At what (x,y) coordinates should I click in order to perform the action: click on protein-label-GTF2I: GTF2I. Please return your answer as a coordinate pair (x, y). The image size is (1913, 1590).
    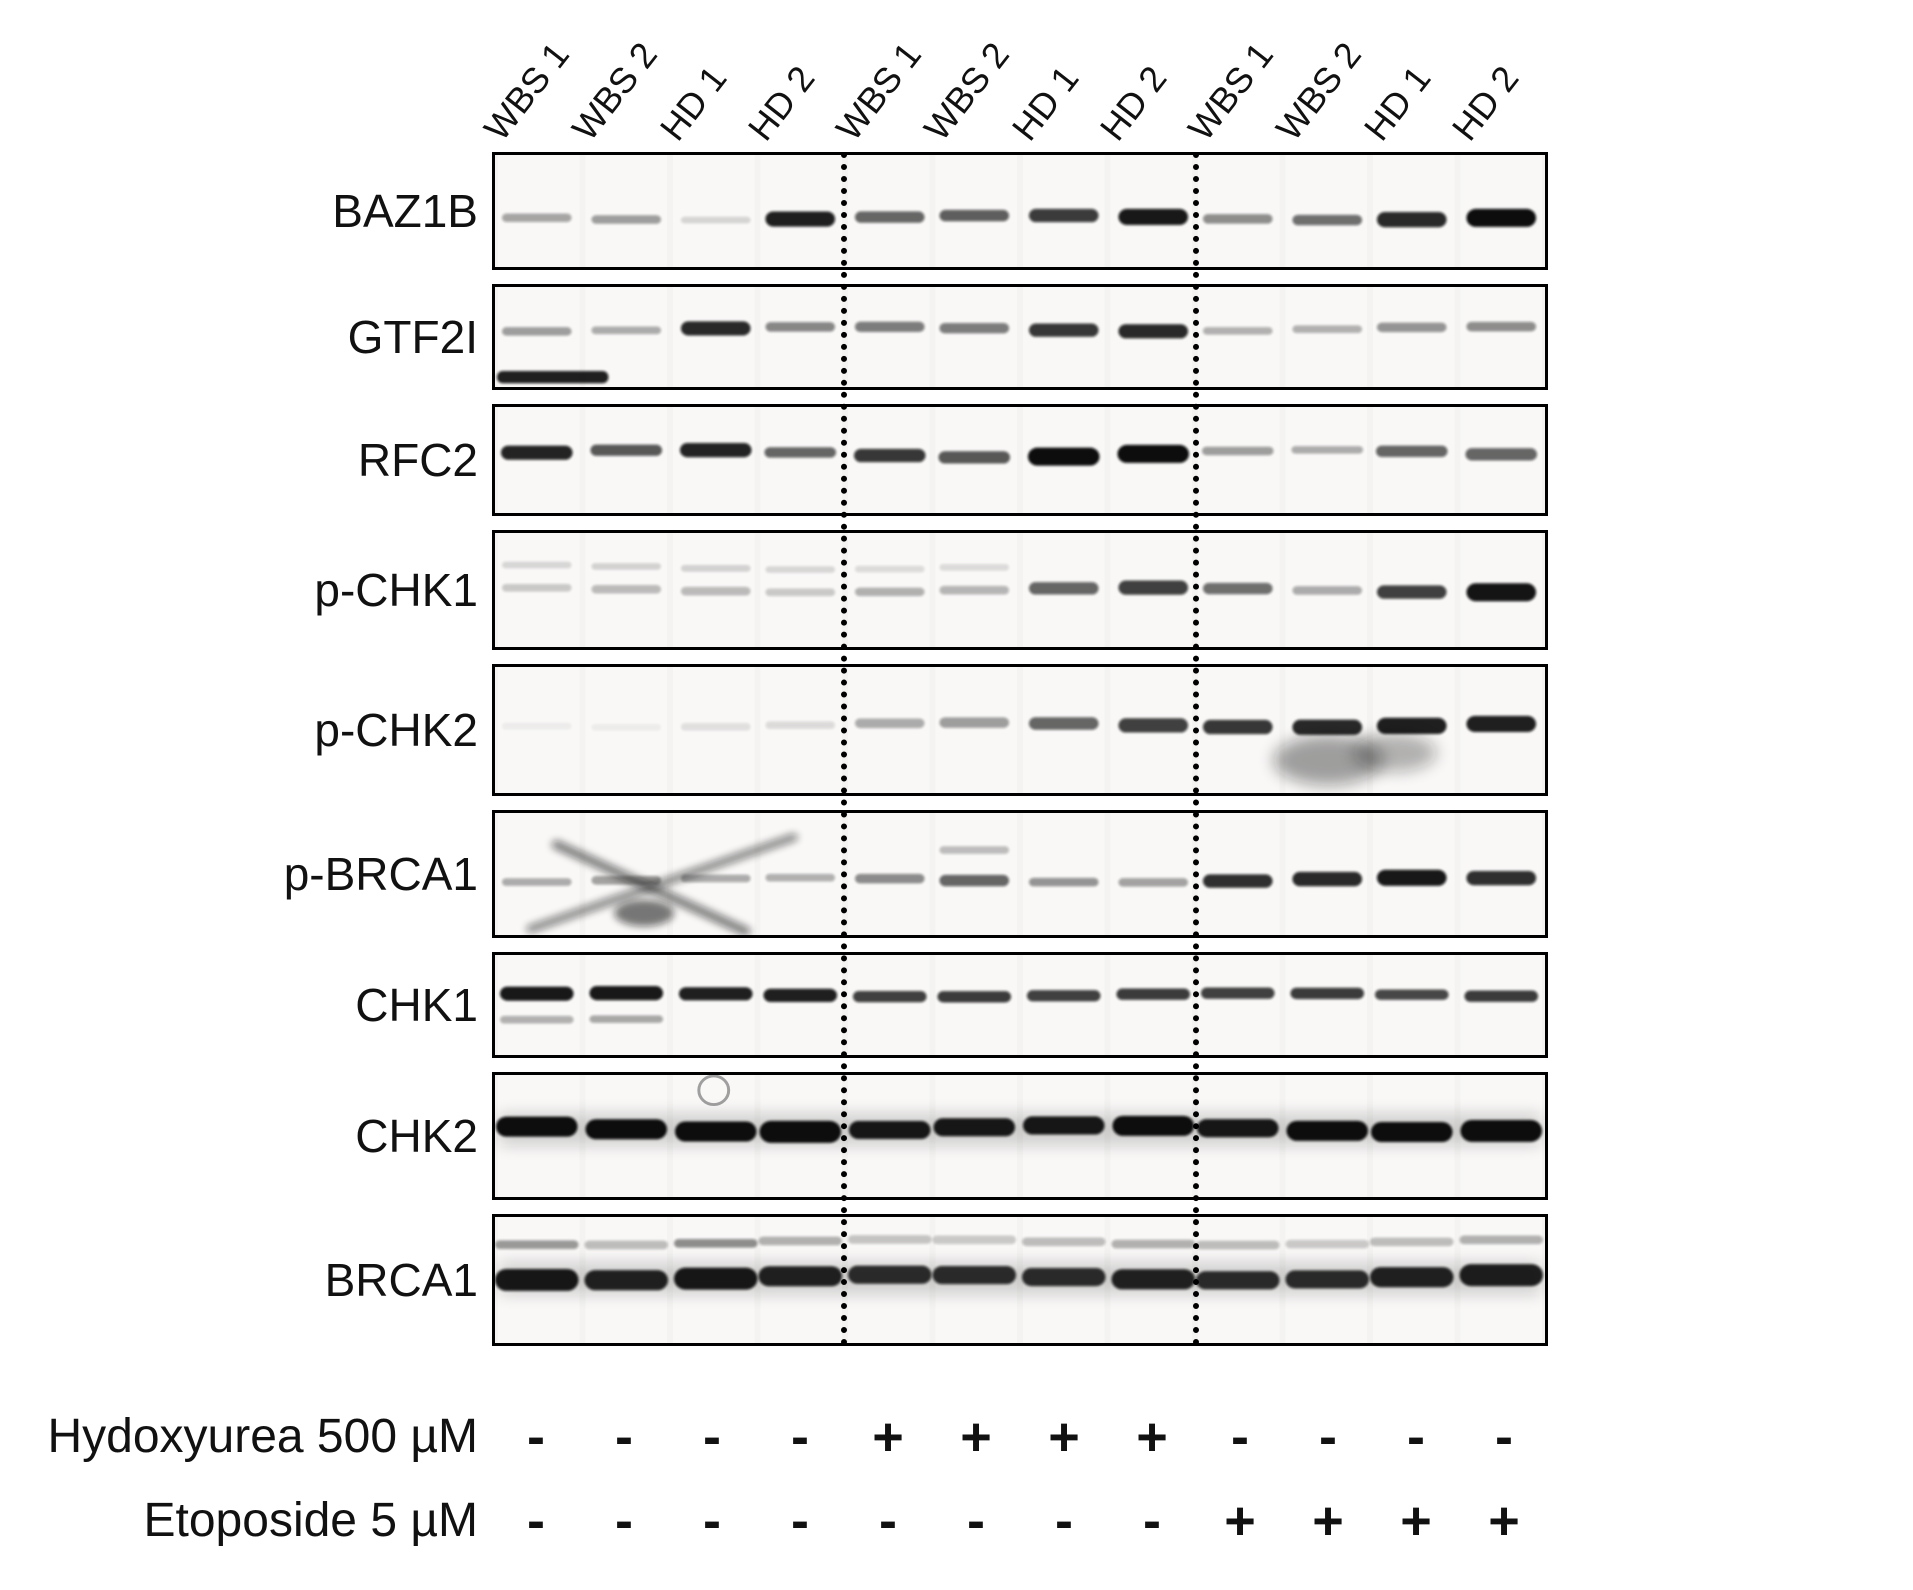
    Looking at the image, I should click on (412, 337).